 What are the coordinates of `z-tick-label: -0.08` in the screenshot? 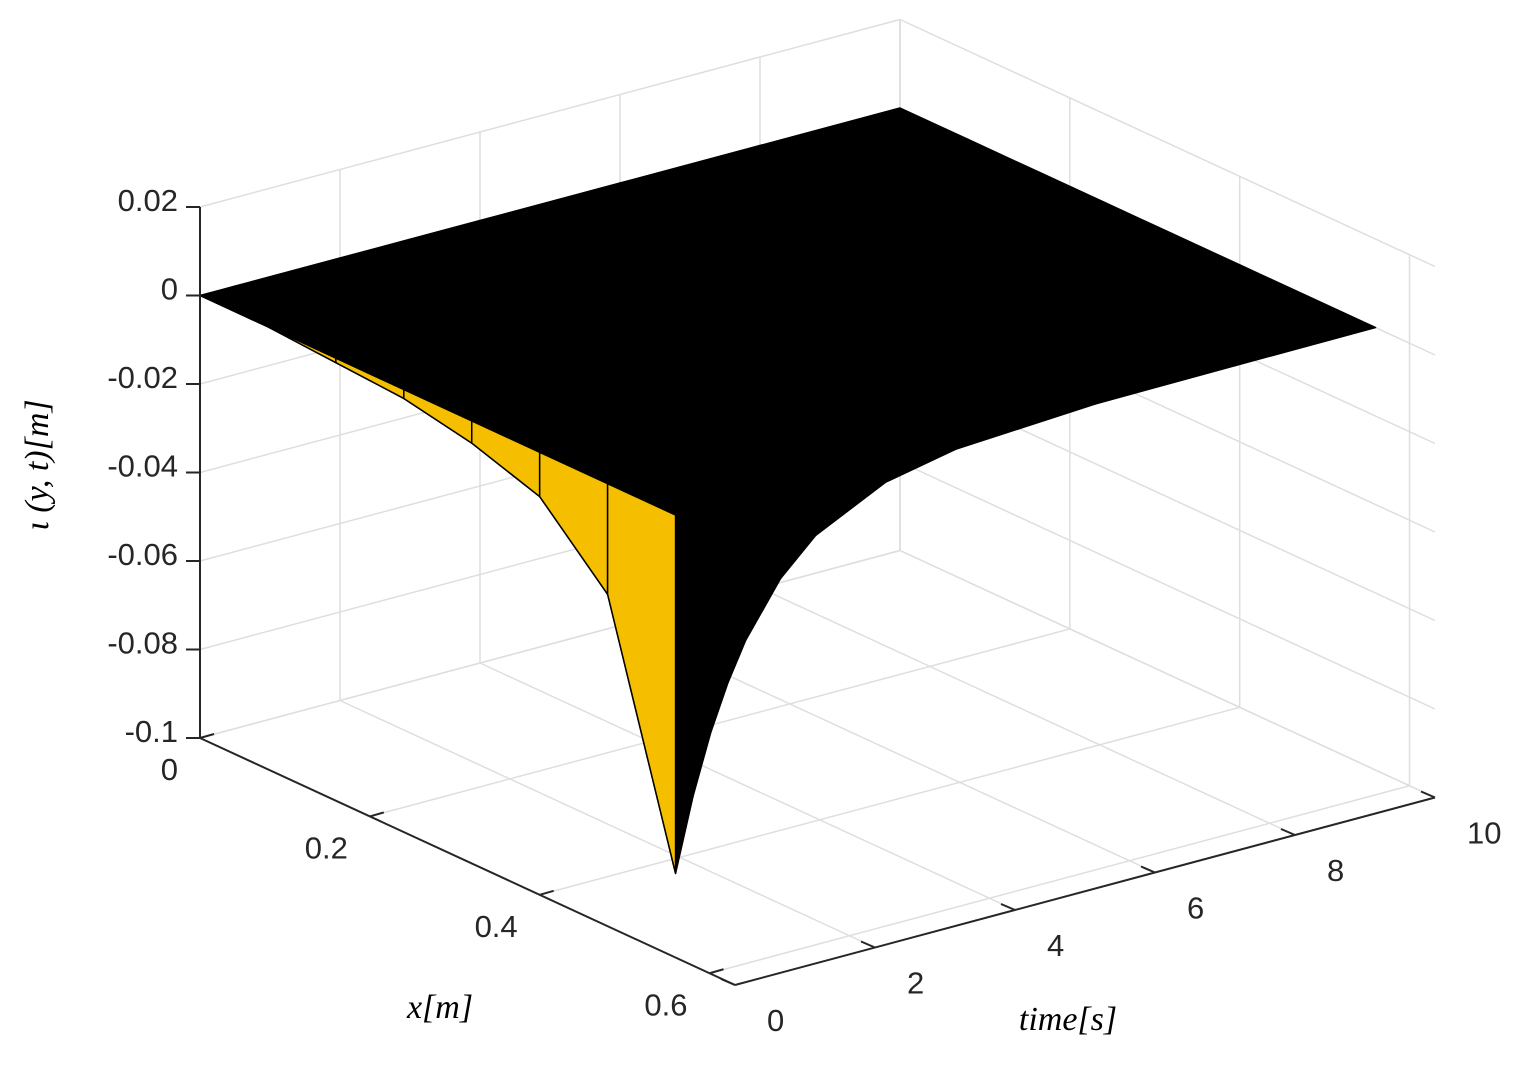 It's located at (142, 643).